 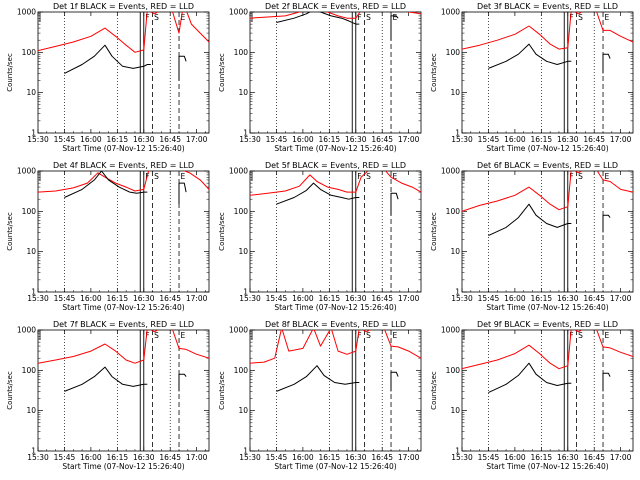 I want to click on panel-title: Det 9f BLACK = Events, RED = LLD, so click(x=547, y=324).